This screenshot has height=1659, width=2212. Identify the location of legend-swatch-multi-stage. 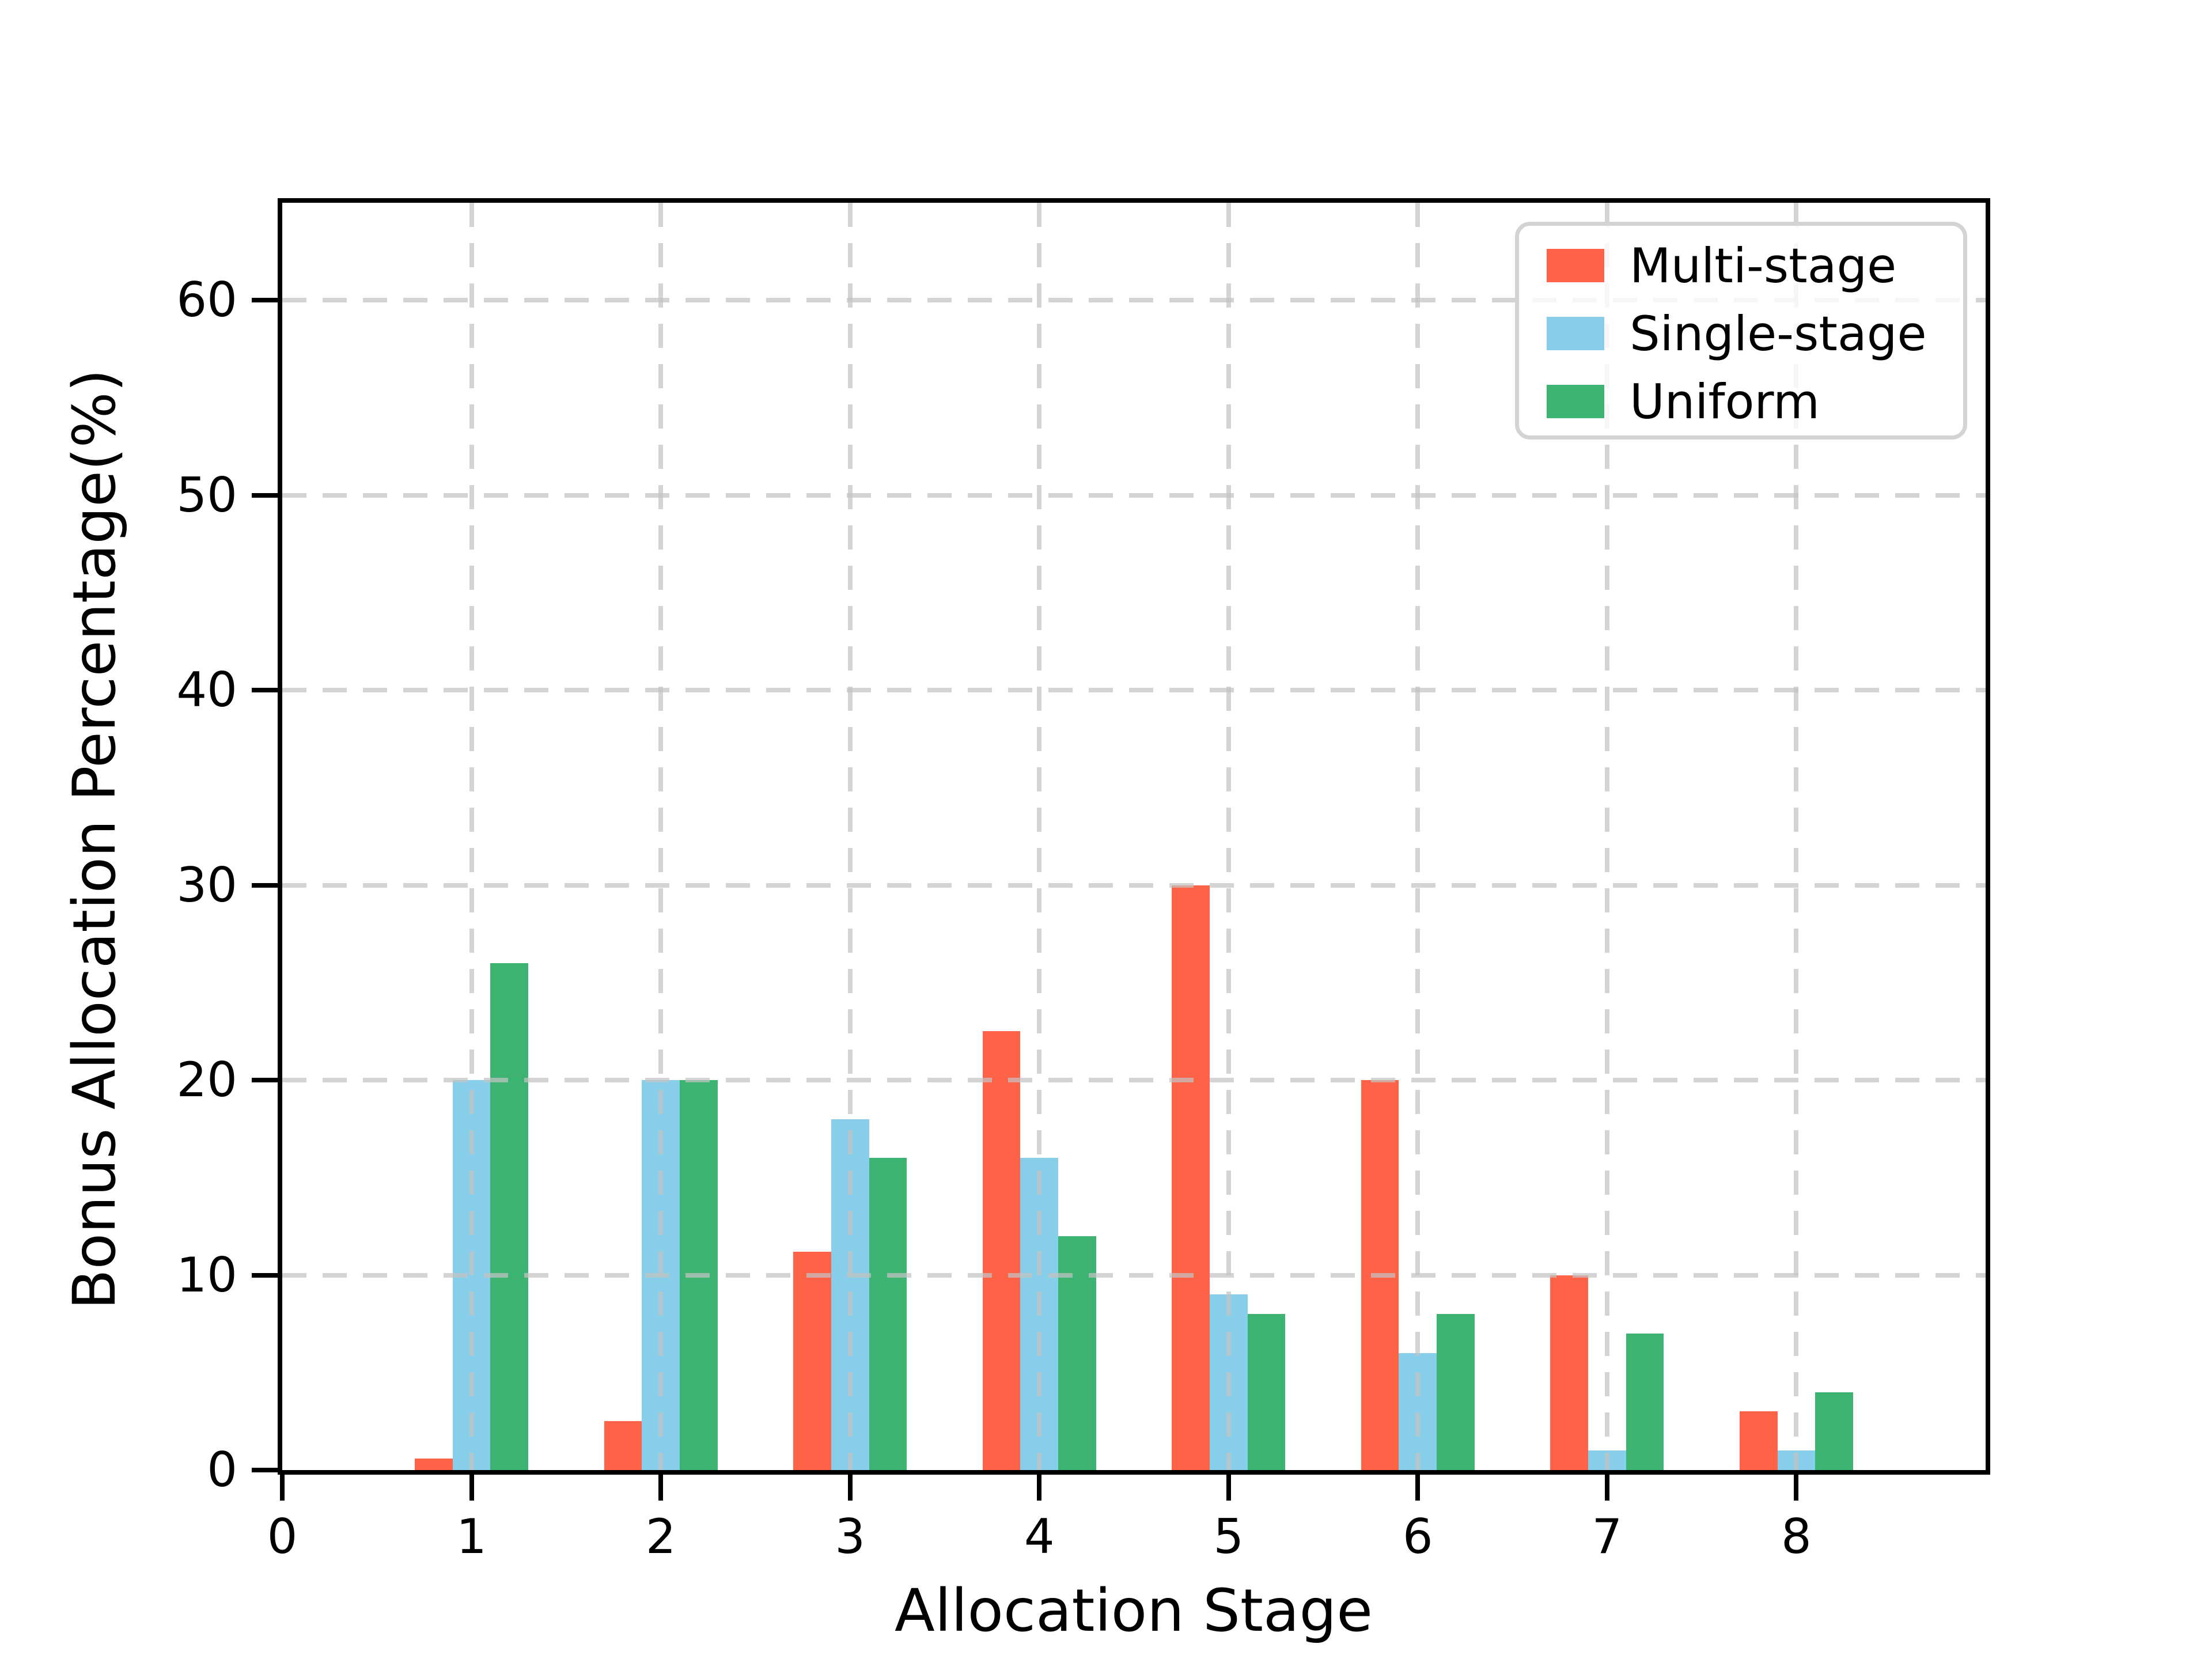
(1575, 265).